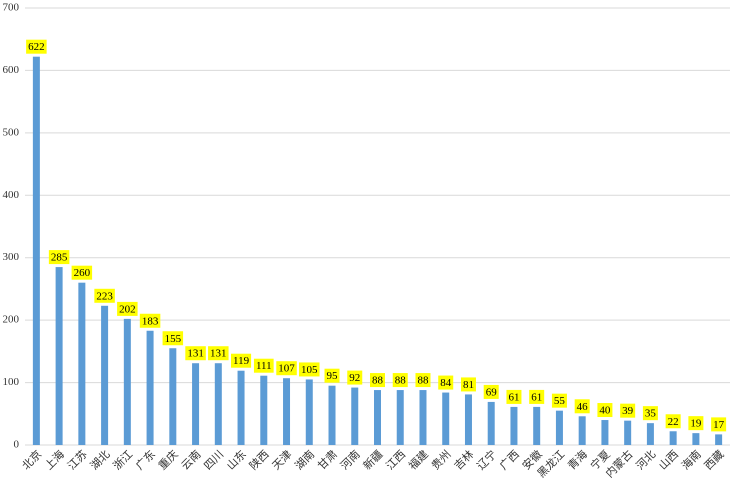 The image size is (736, 484). What do you see at coordinates (690, 459) in the screenshot?
I see `x-tick-label: 海南` at bounding box center [690, 459].